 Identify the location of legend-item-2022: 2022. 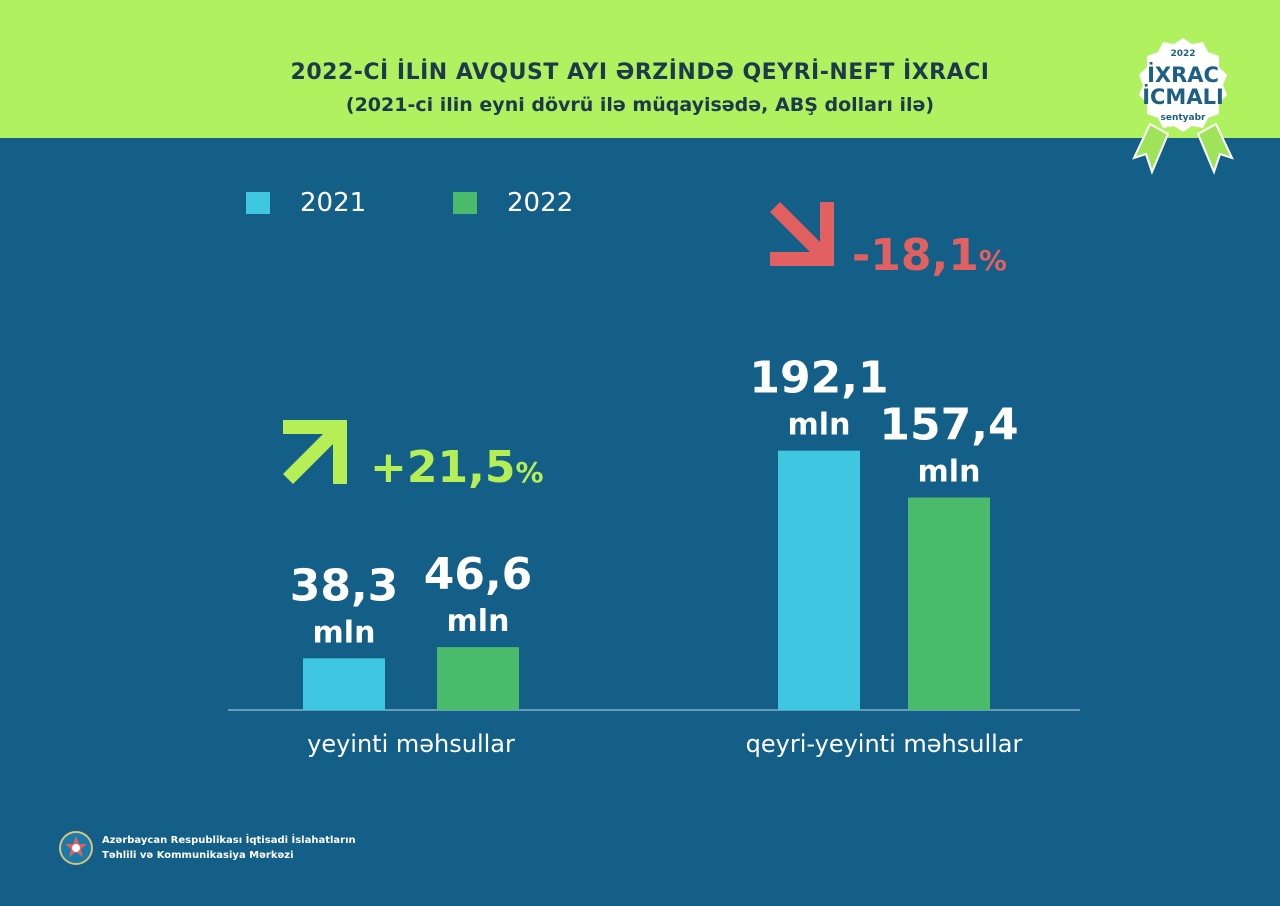
(513, 203).